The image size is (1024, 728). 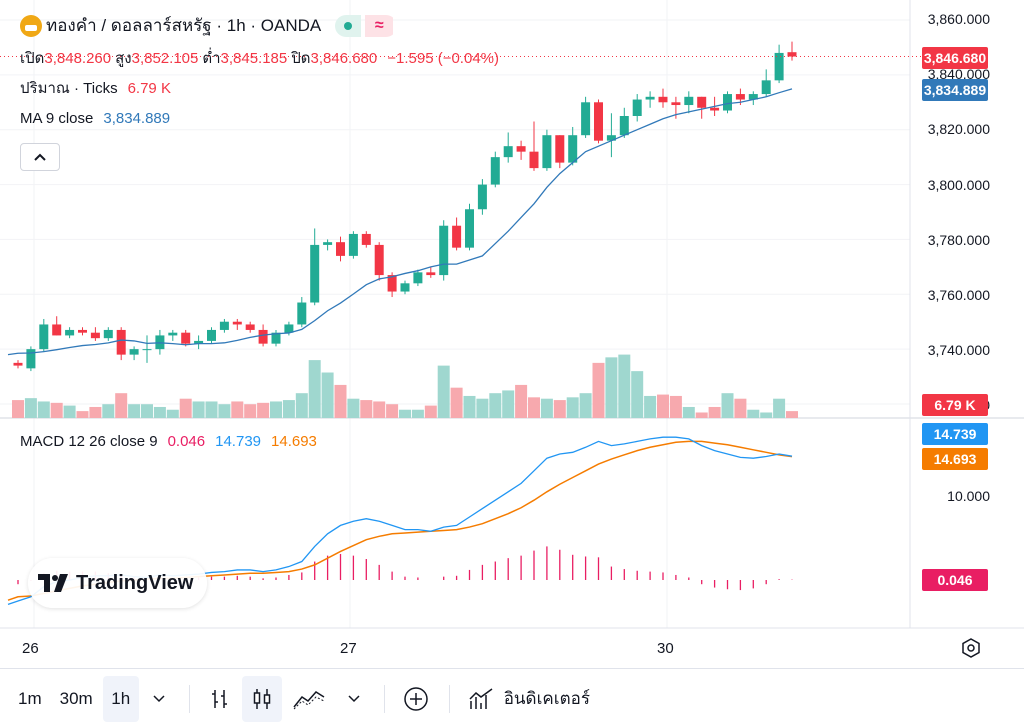 I want to click on symbol-title: ทองคำ / ดอลลาร์สหรัฐ · 1h · OANDA, so click(x=184, y=25).